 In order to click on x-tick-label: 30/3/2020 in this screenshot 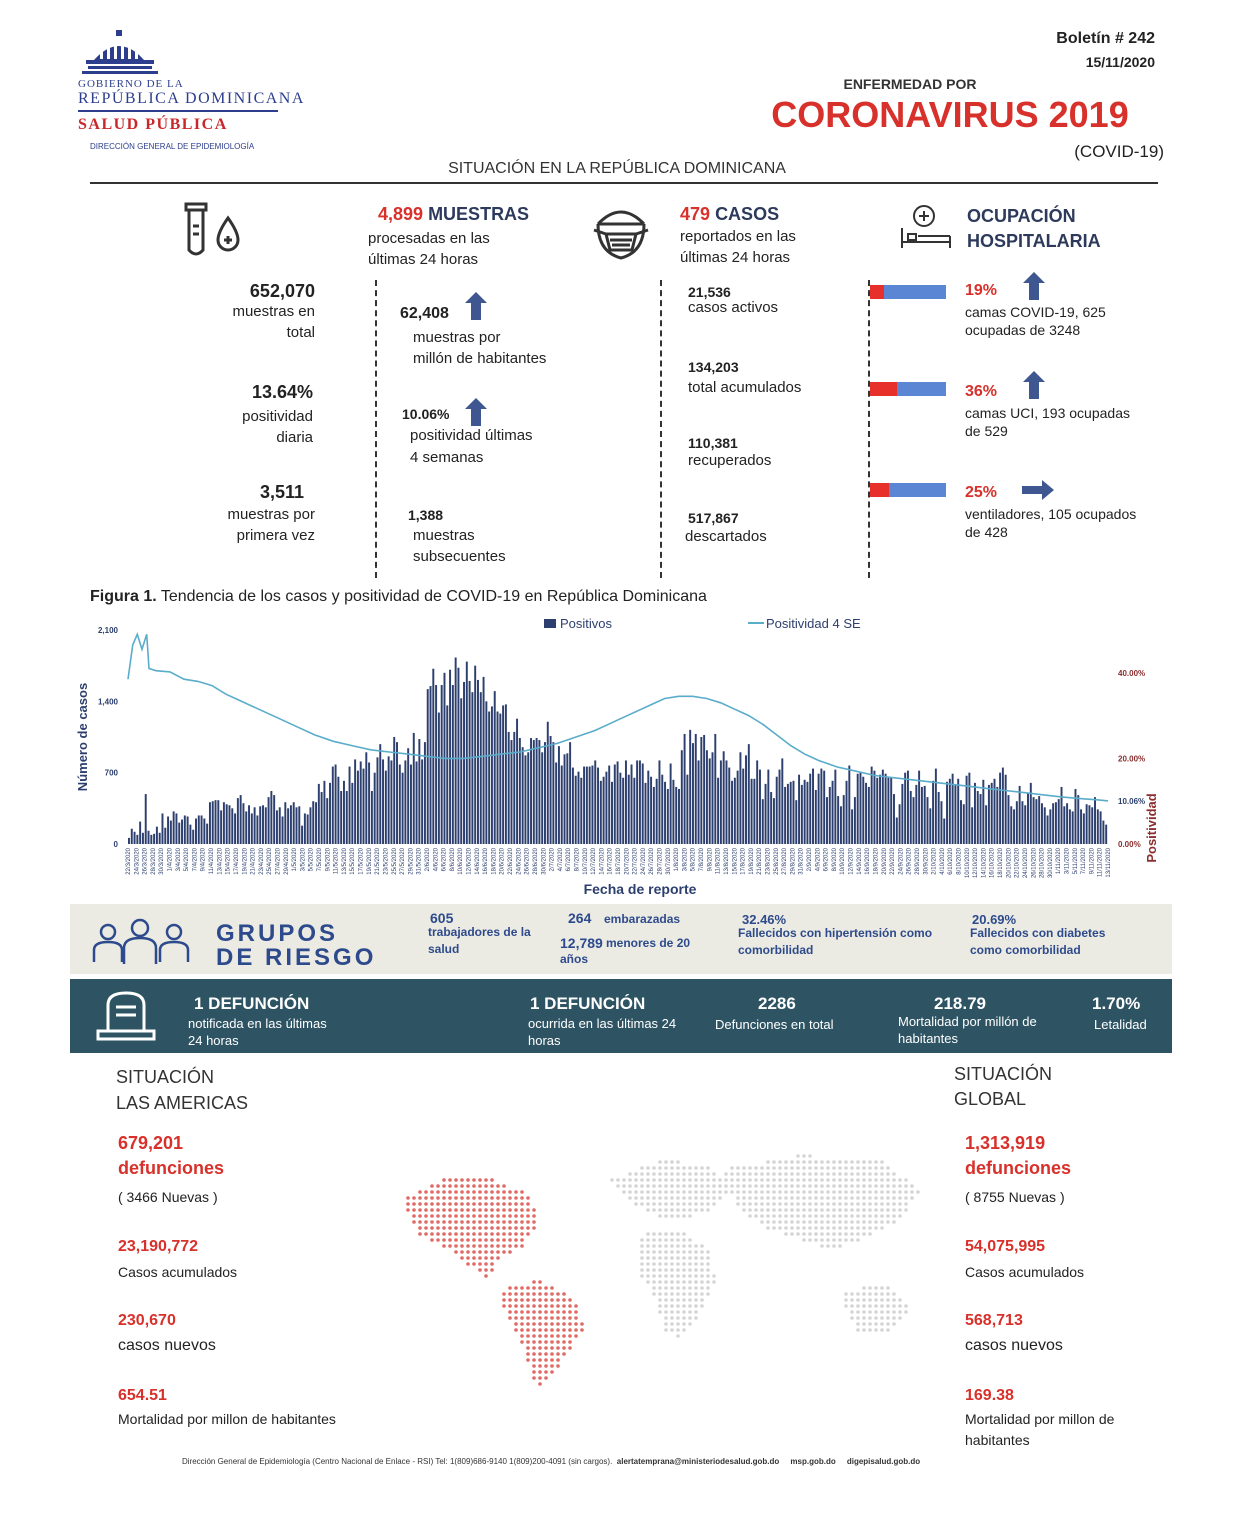, I will do `click(162, 860)`.